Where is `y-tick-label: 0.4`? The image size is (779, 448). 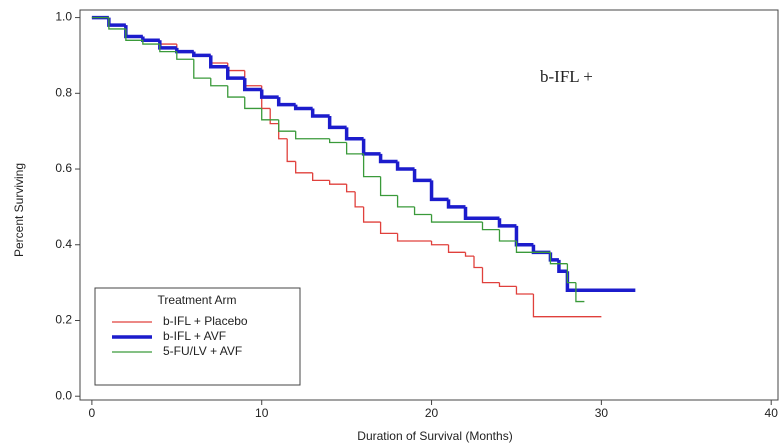
y-tick-label: 0.4 is located at coordinates (63, 244).